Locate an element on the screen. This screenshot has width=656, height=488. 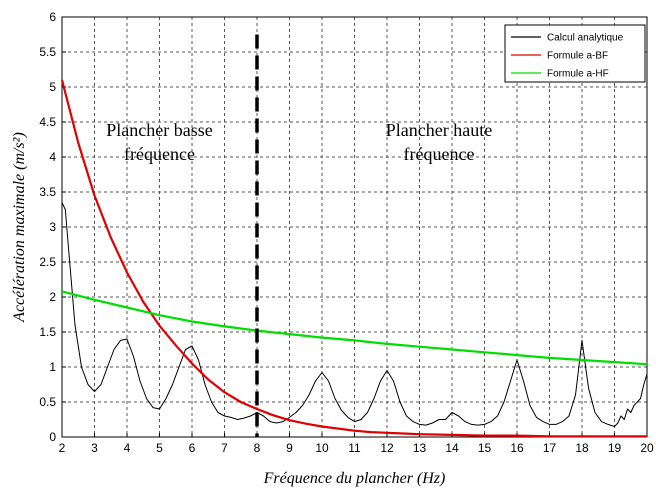
legend-label: Formule a-HF is located at coordinates (578, 74).